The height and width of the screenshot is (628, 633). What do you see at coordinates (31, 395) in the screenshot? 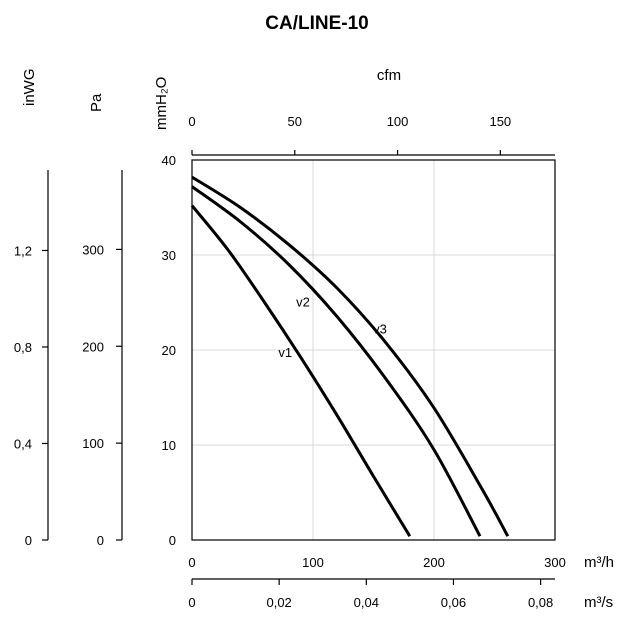
I see `inwg-ticks: 0 0,4 0,8 1,2` at bounding box center [31, 395].